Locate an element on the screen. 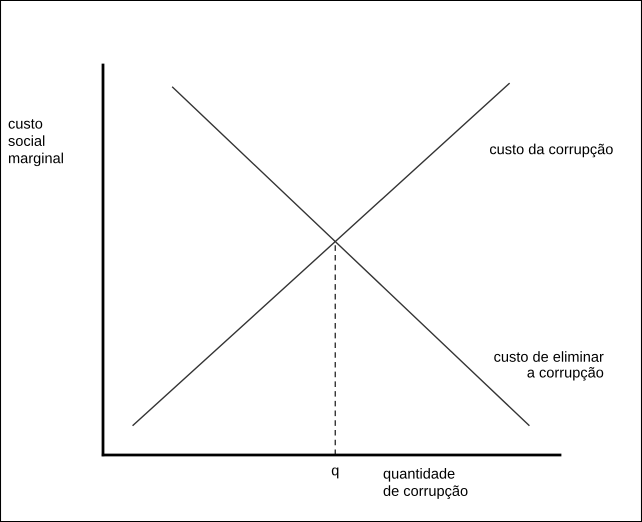 The image size is (642, 522). text: custo da corrupção is located at coordinates (551, 151).